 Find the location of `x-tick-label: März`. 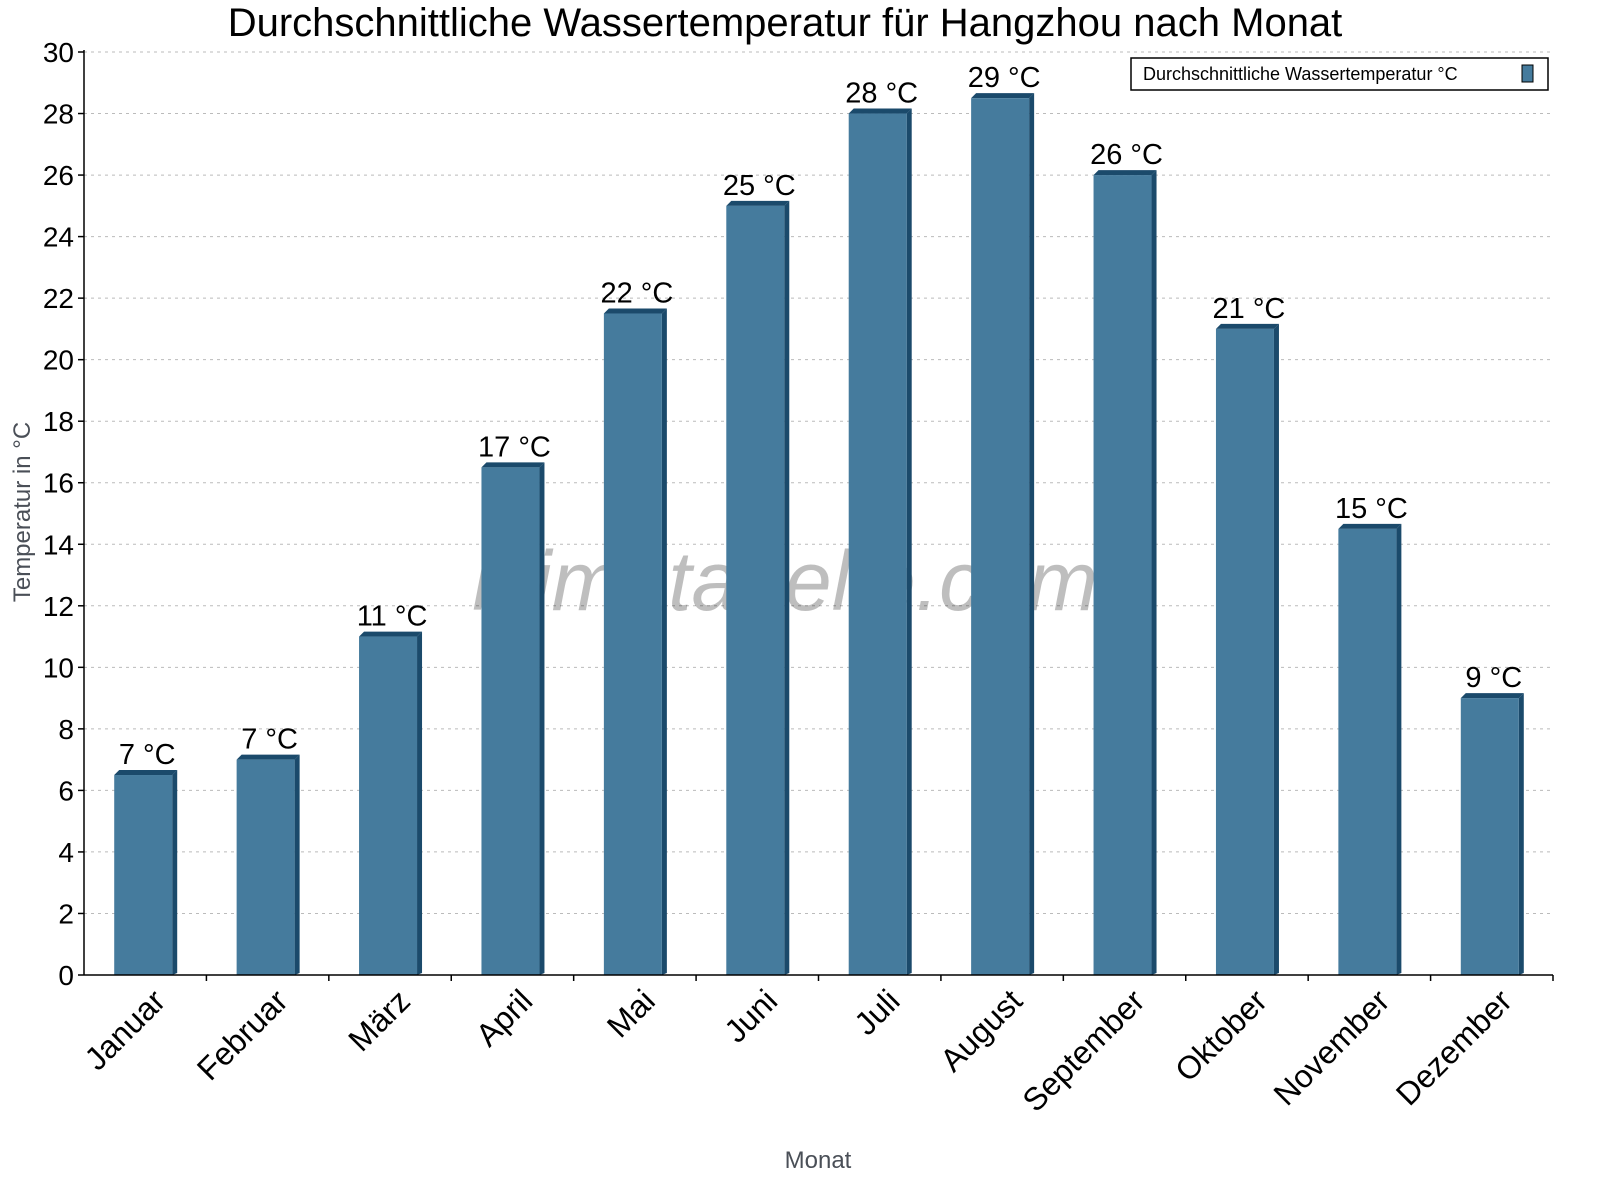

x-tick-label: März is located at coordinates (379, 1020).